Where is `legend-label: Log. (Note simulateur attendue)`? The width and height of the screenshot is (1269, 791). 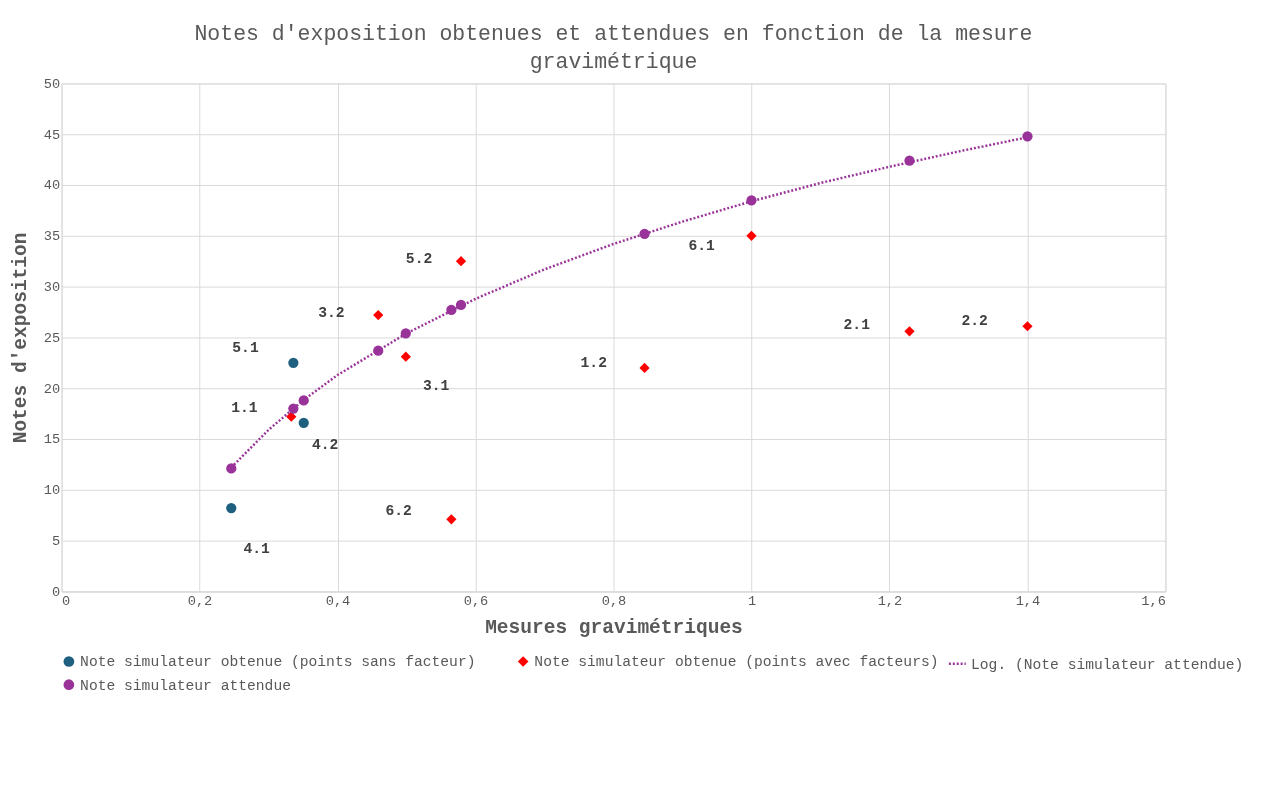 legend-label: Log. (Note simulateur attendue) is located at coordinates (1107, 664).